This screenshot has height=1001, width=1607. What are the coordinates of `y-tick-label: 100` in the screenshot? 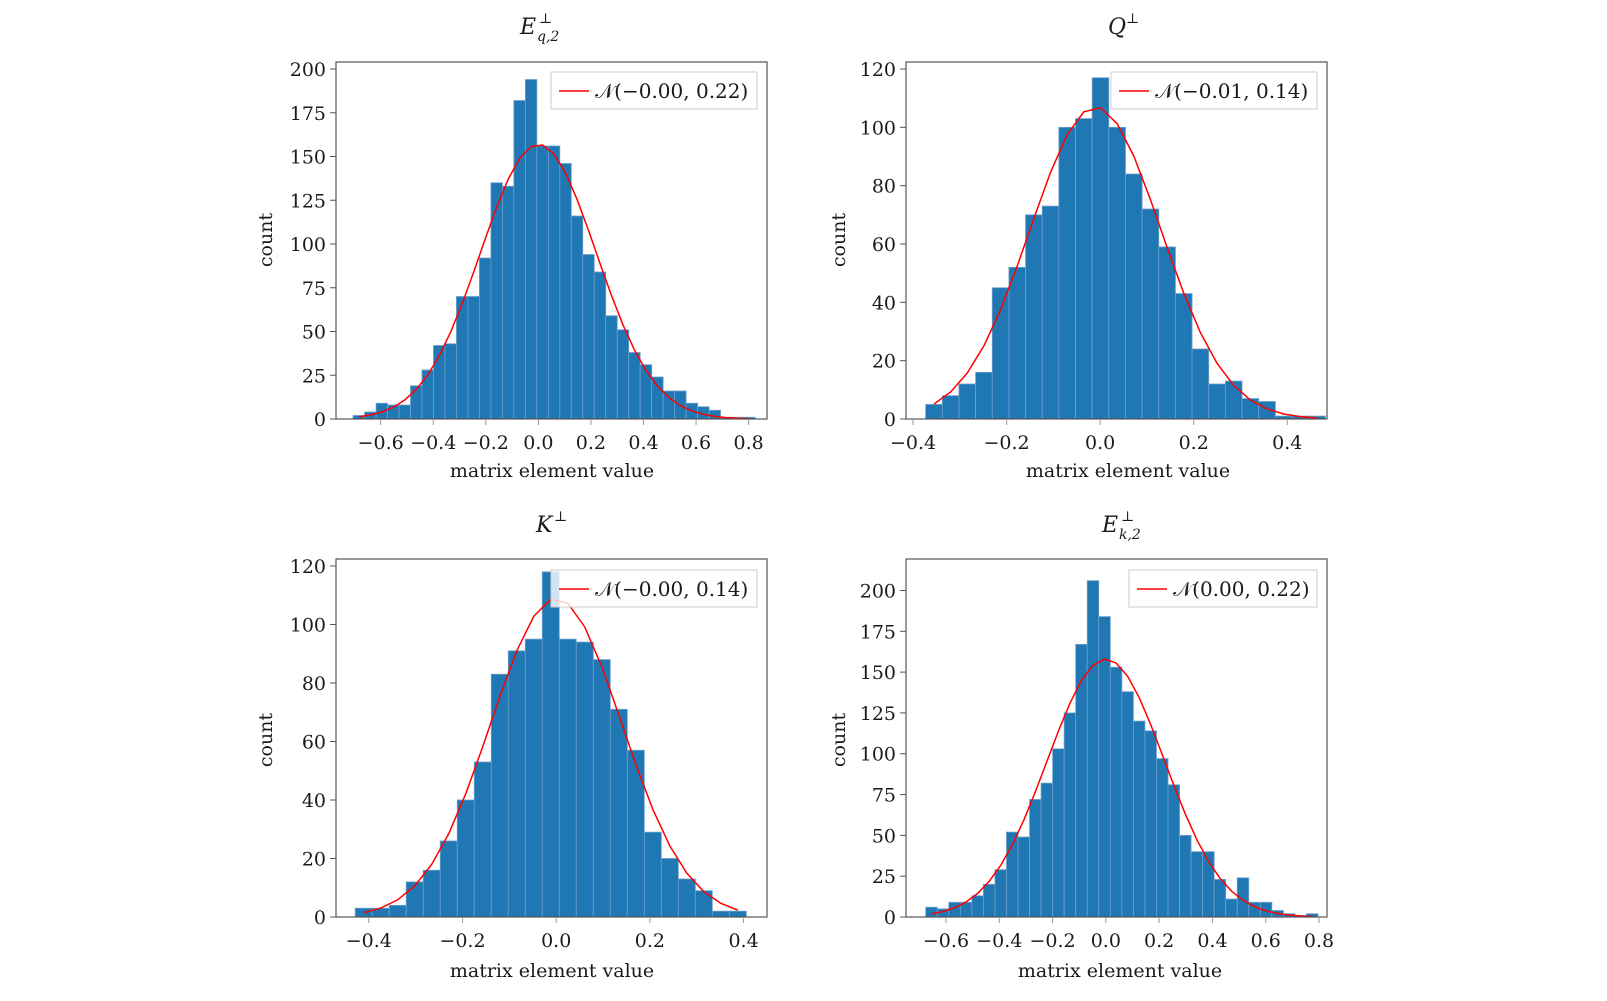 It's located at (308, 245).